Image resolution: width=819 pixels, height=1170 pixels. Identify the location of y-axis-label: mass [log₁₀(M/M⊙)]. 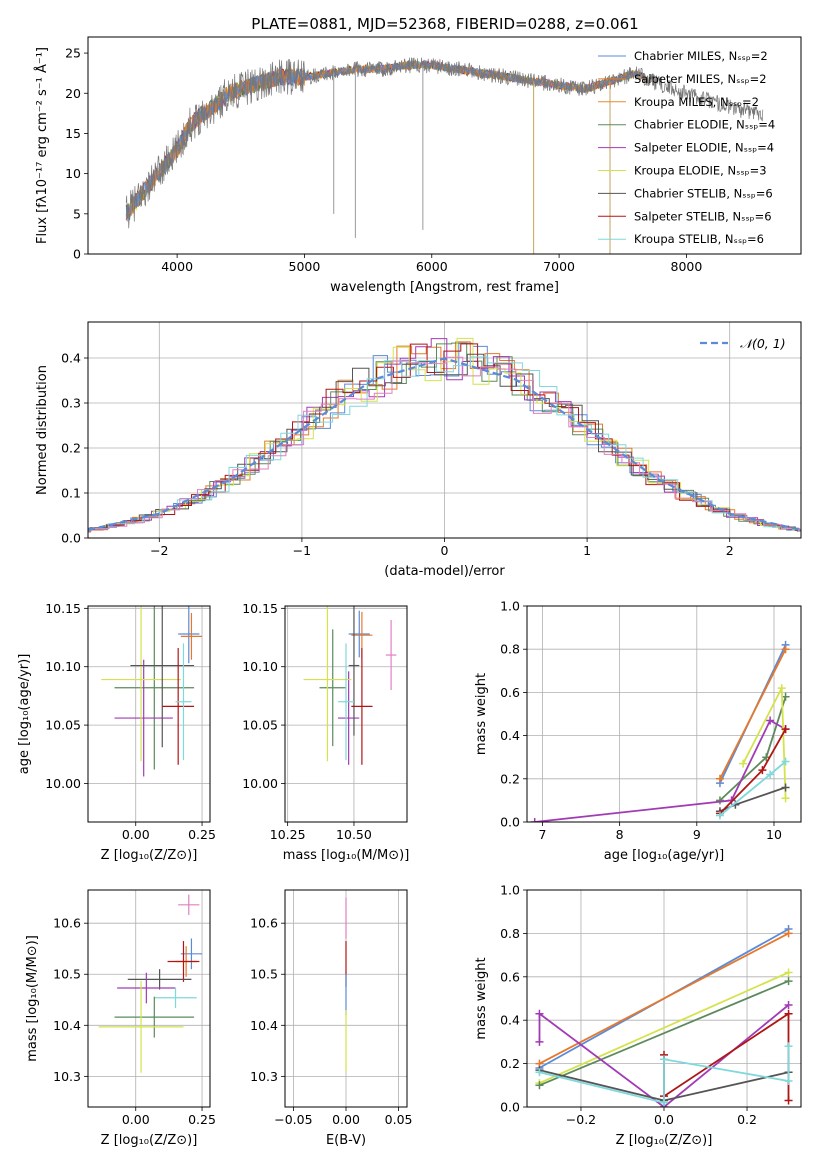
(32, 998).